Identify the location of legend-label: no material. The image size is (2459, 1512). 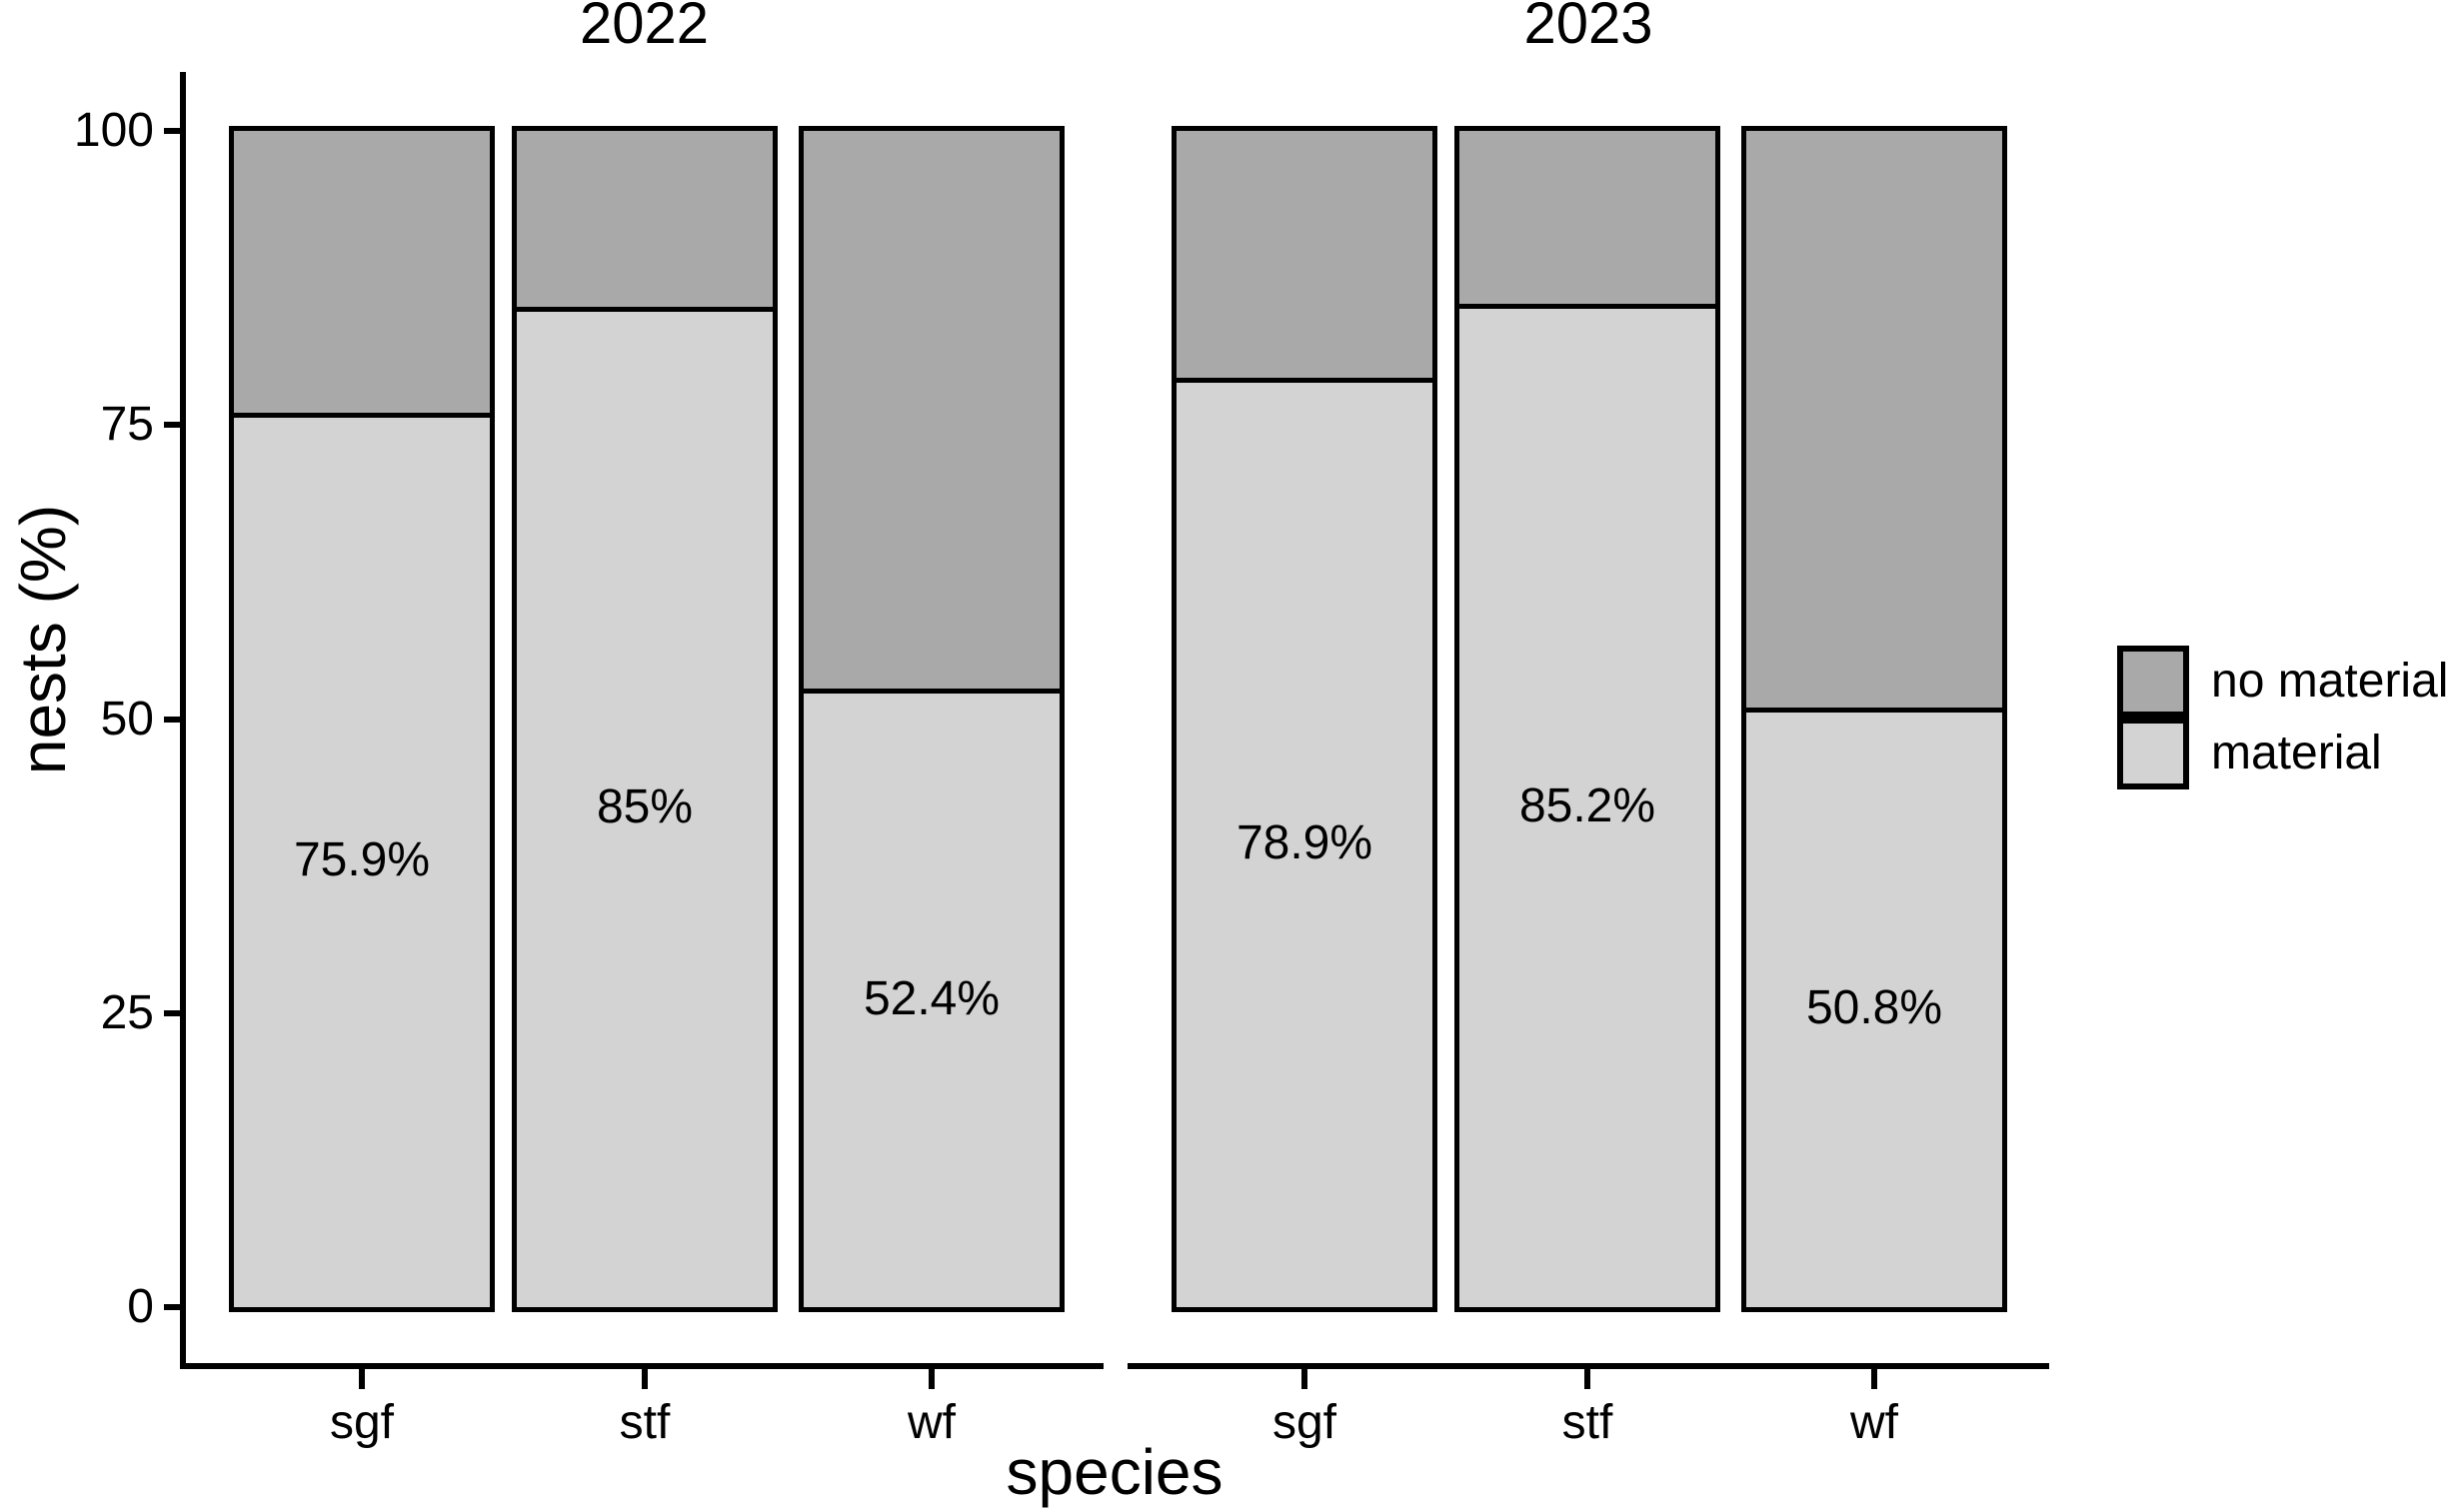
(2330, 681).